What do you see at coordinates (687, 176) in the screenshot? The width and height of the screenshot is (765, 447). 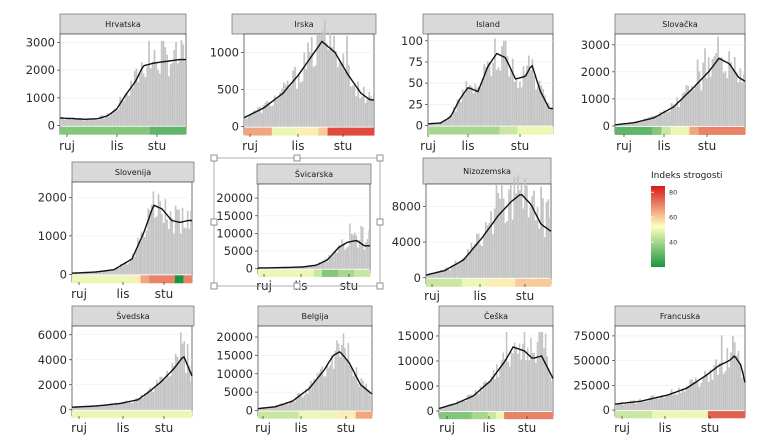 I see `legend-title: Indeks strogosti` at bounding box center [687, 176].